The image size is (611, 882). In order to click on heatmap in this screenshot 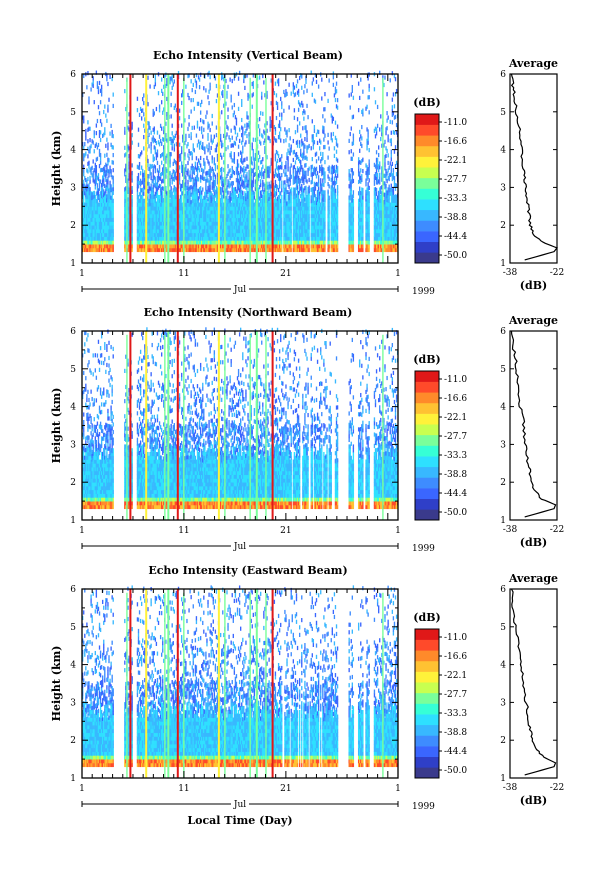, I will do `click(240, 166)`.